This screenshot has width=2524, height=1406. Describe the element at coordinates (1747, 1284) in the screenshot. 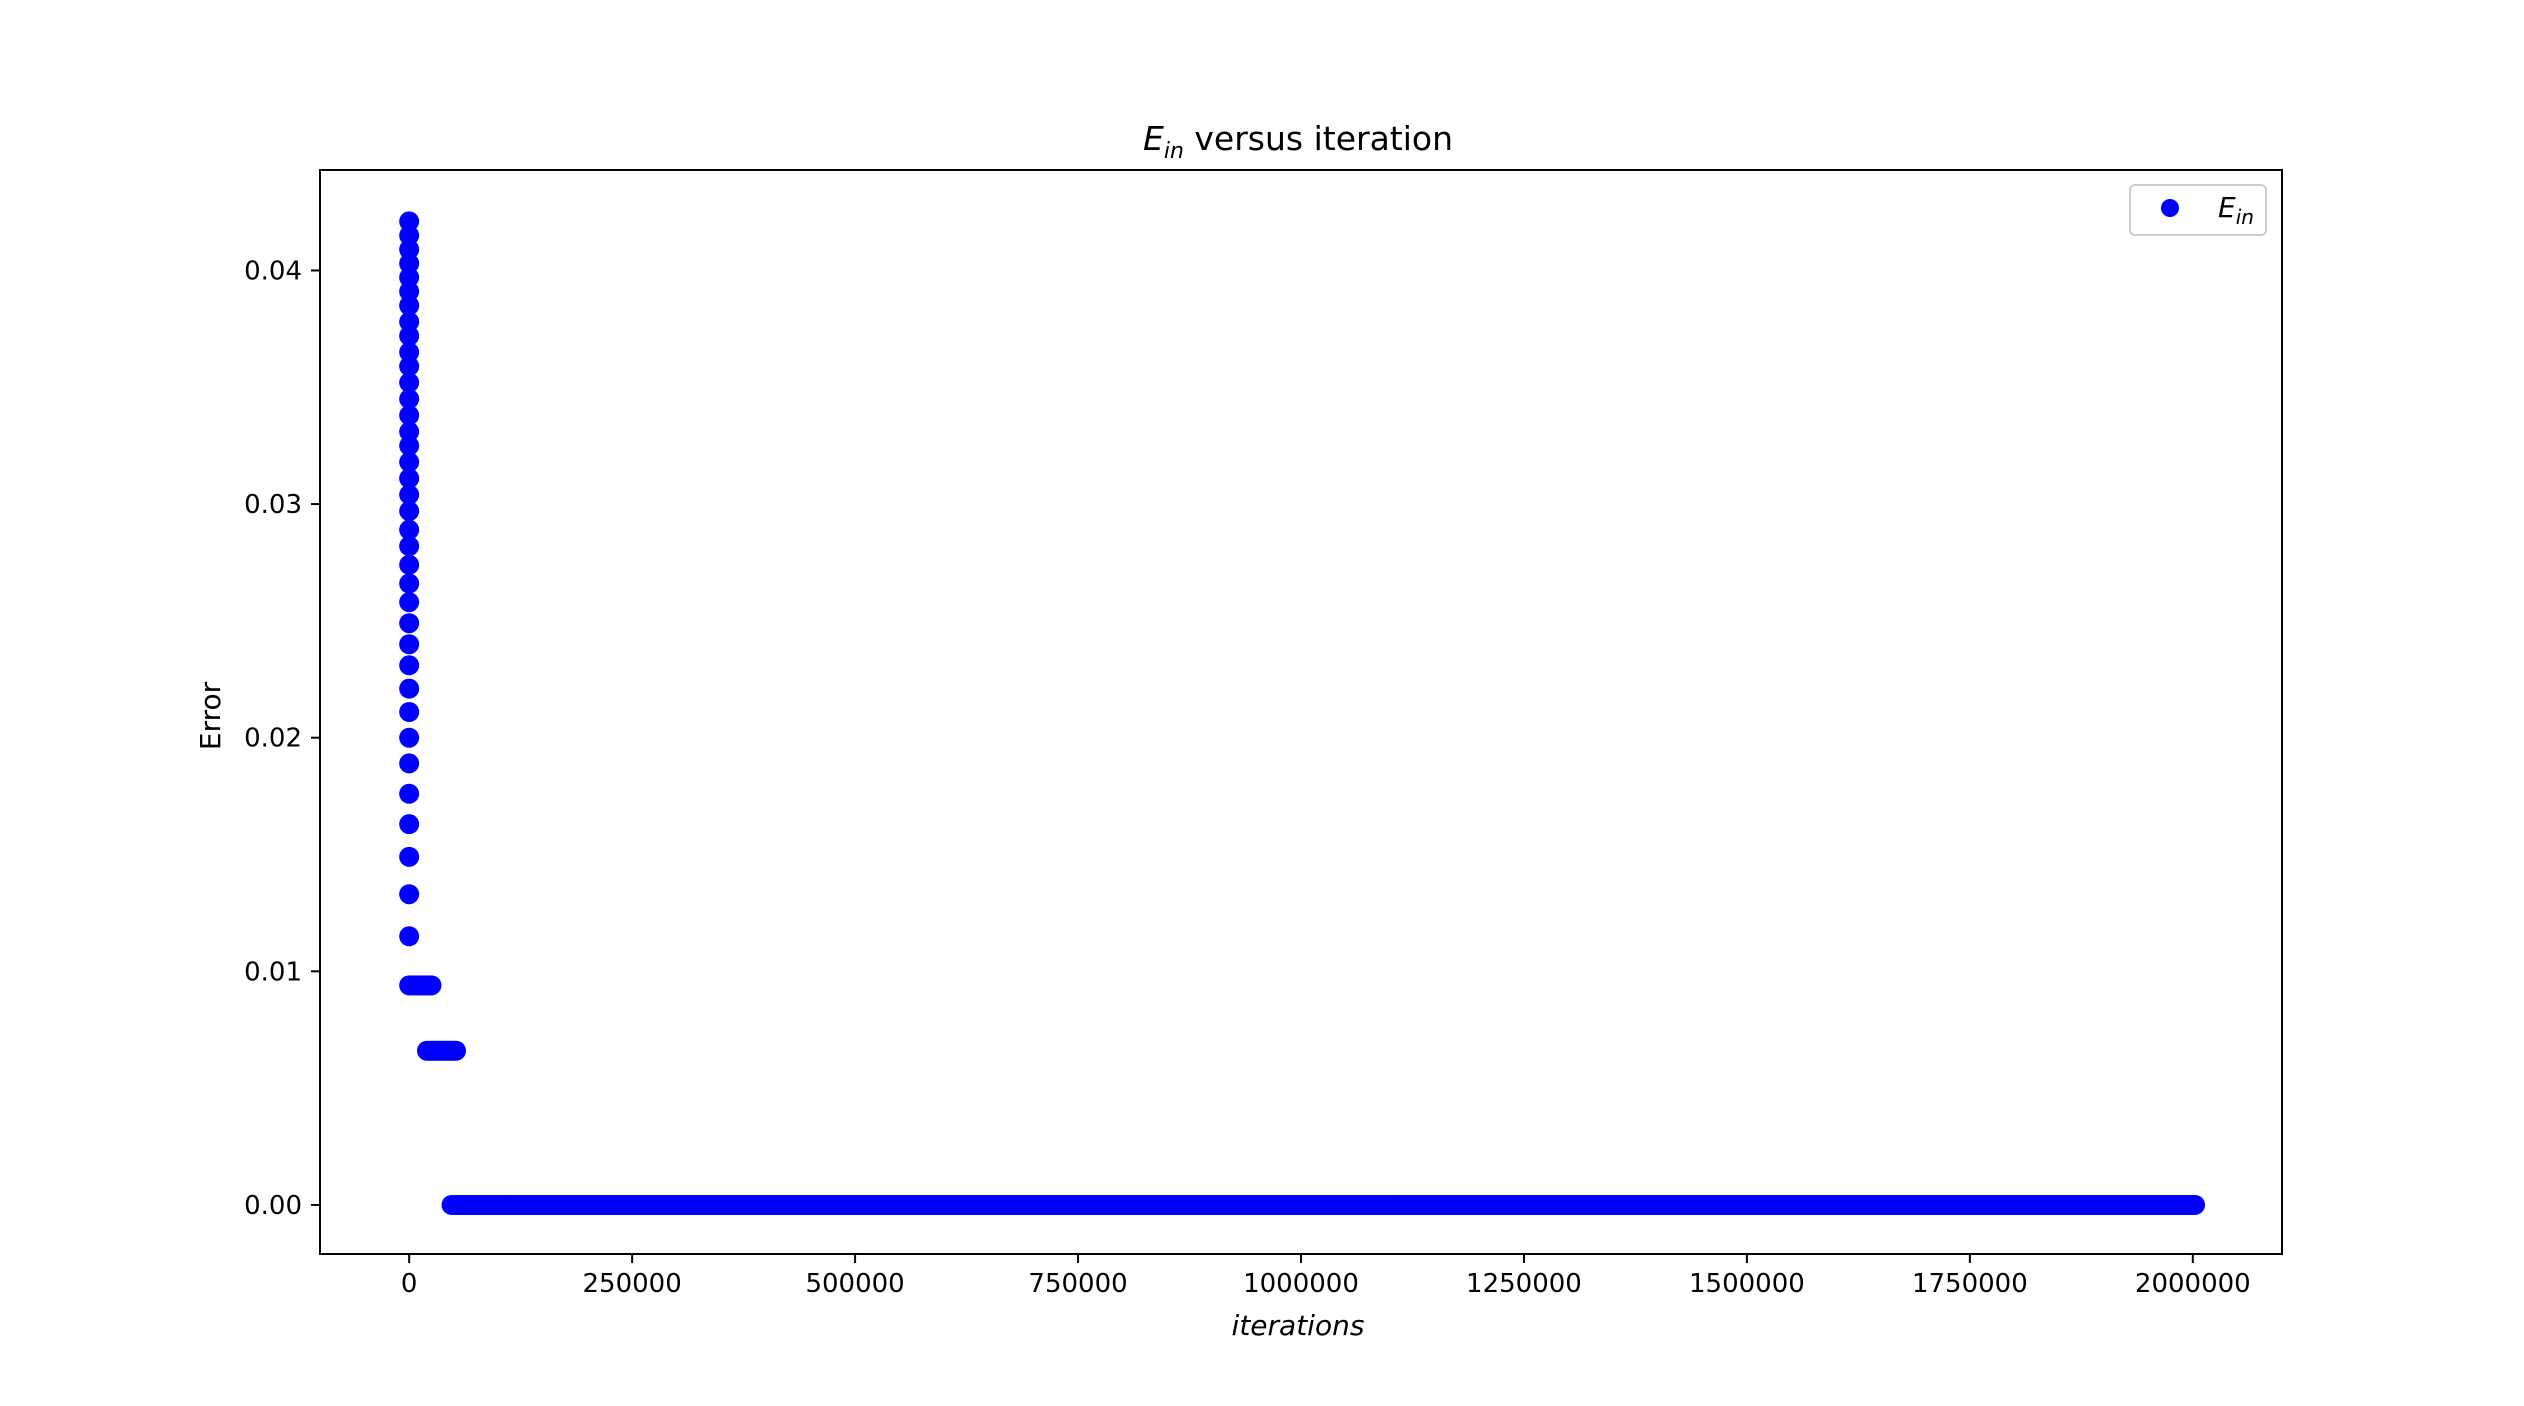

I see `x-tick-label: 1500000` at that location.